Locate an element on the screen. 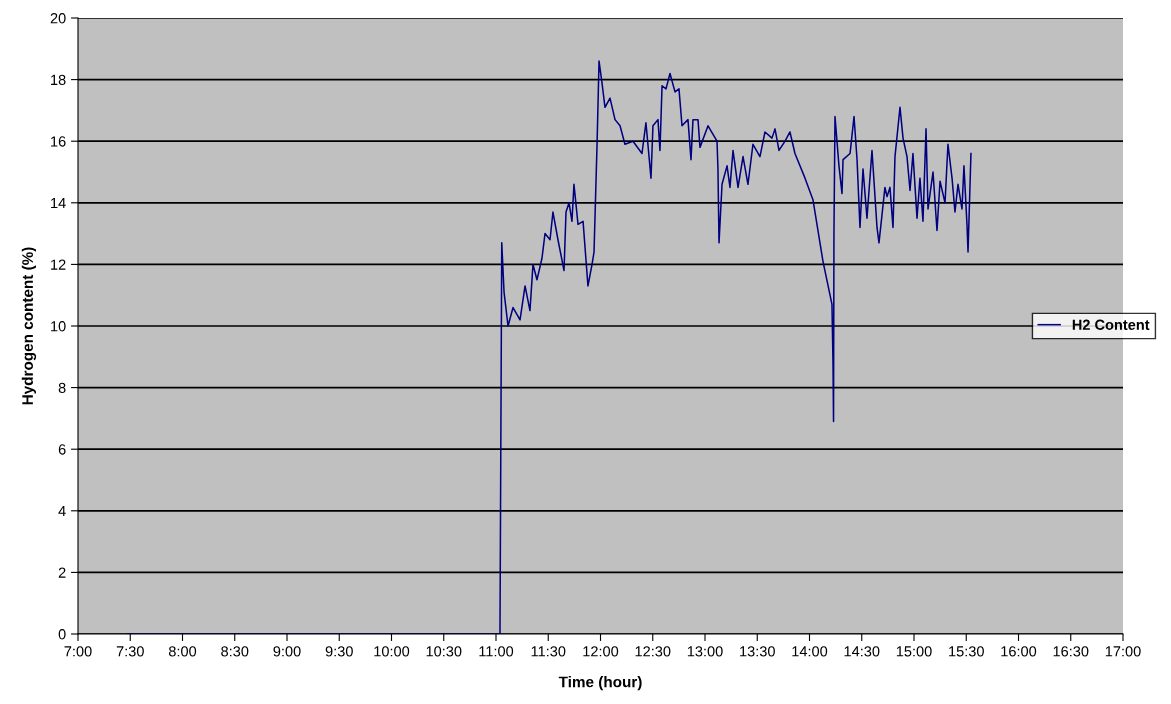 This screenshot has height=704, width=1171. x-tick-label: 8:30 is located at coordinates (235, 651).